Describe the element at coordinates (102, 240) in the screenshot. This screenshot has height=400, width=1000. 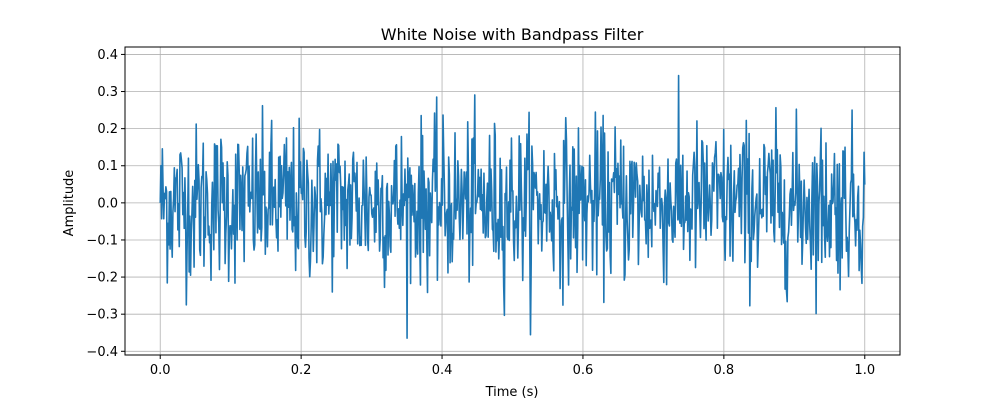
I see `y-tick-label: −0.1` at that location.